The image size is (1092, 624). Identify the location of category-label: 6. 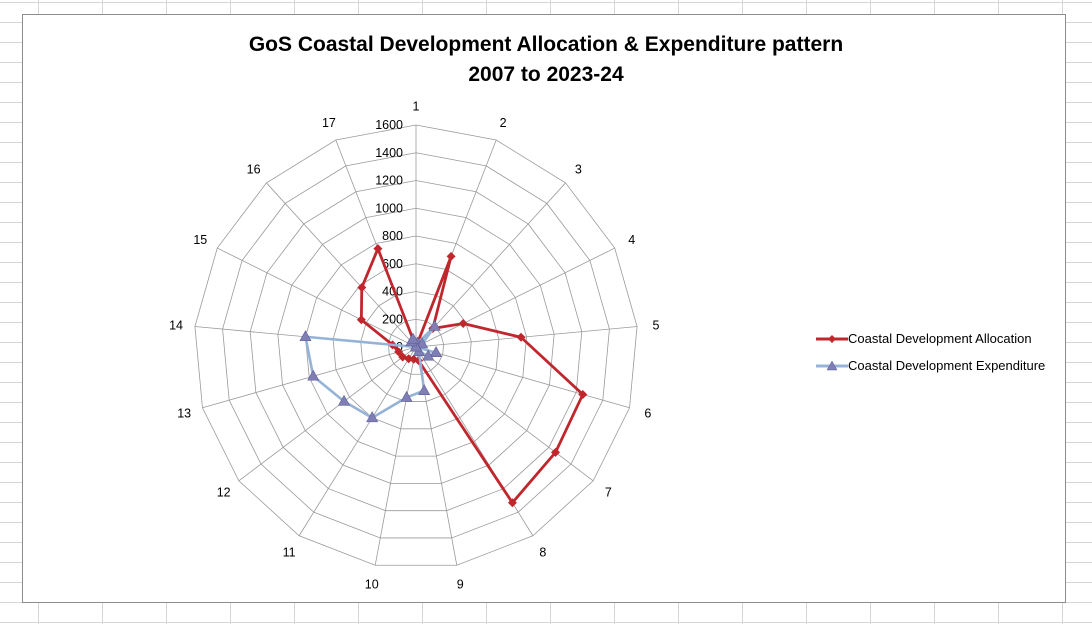
(647, 413).